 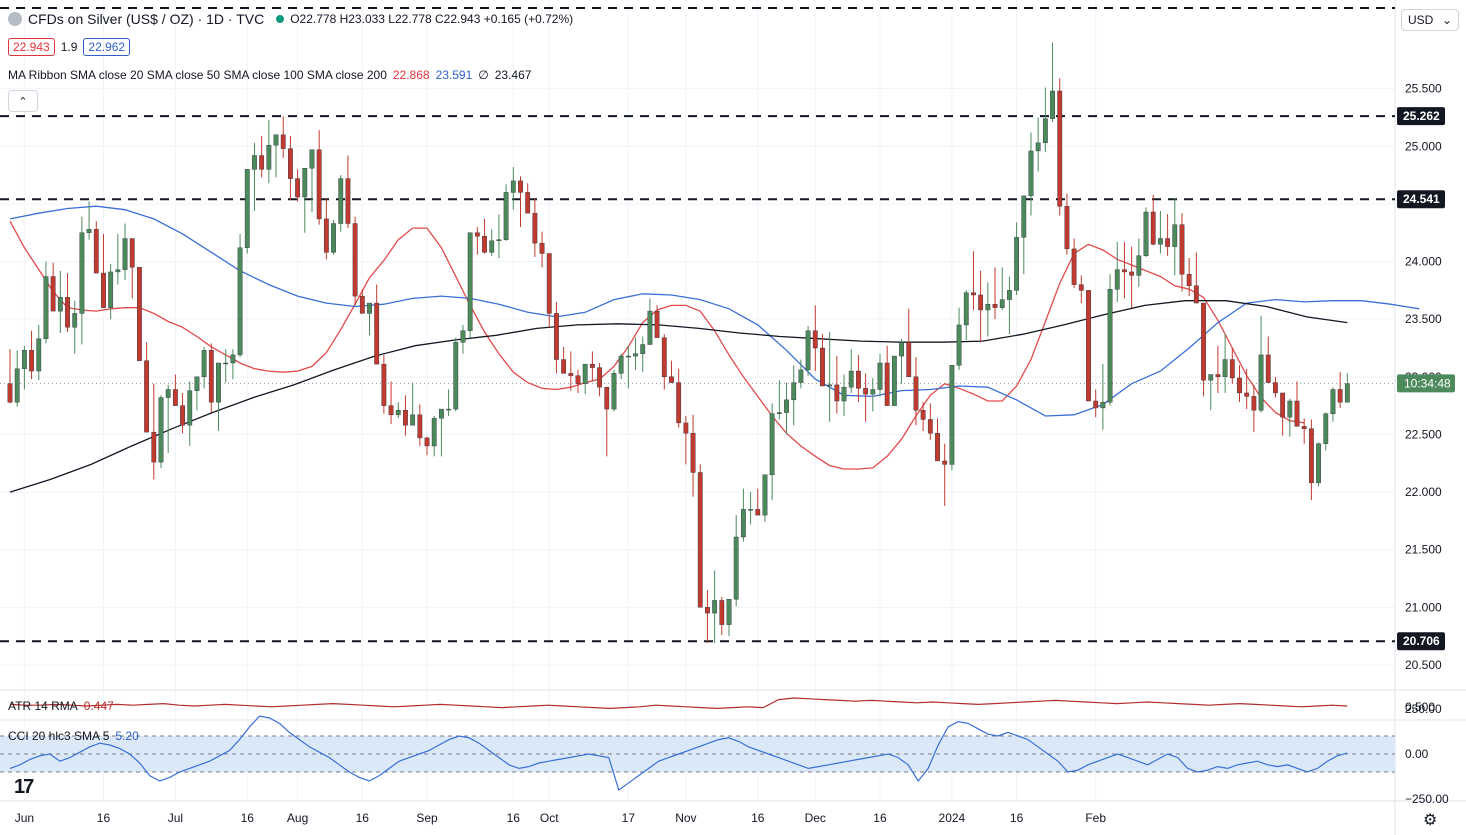 What do you see at coordinates (427, 818) in the screenshot?
I see `time-axis-label: Sep` at bounding box center [427, 818].